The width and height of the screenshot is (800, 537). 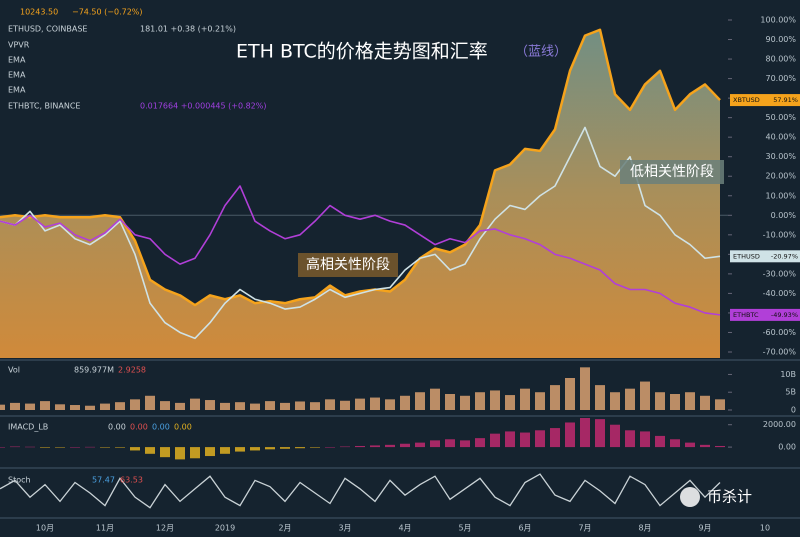 I want to click on x-tick-label: 7月, so click(x=584, y=528).